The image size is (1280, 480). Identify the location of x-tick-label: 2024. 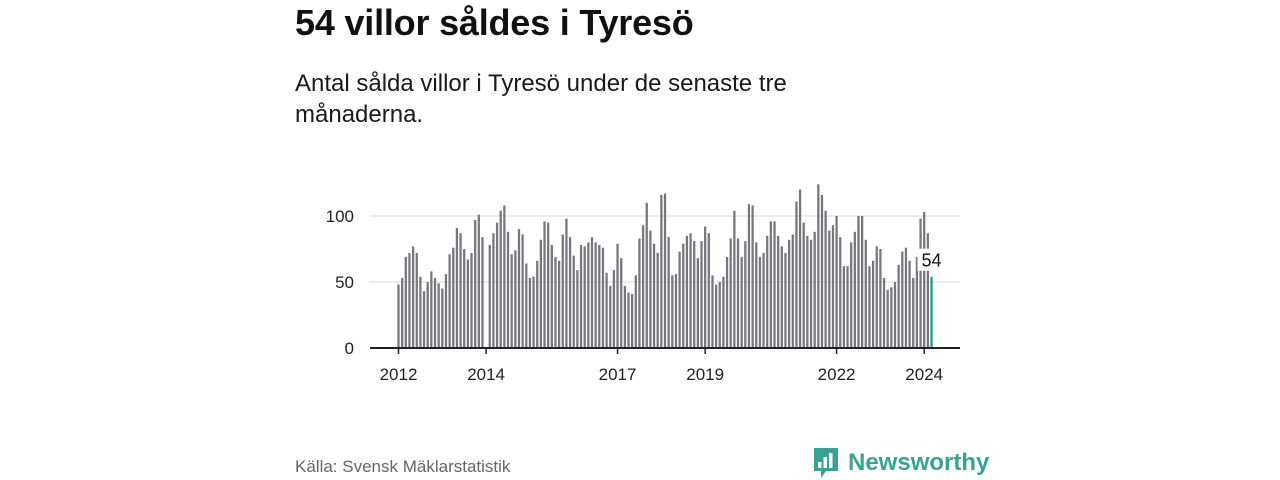
(924, 374).